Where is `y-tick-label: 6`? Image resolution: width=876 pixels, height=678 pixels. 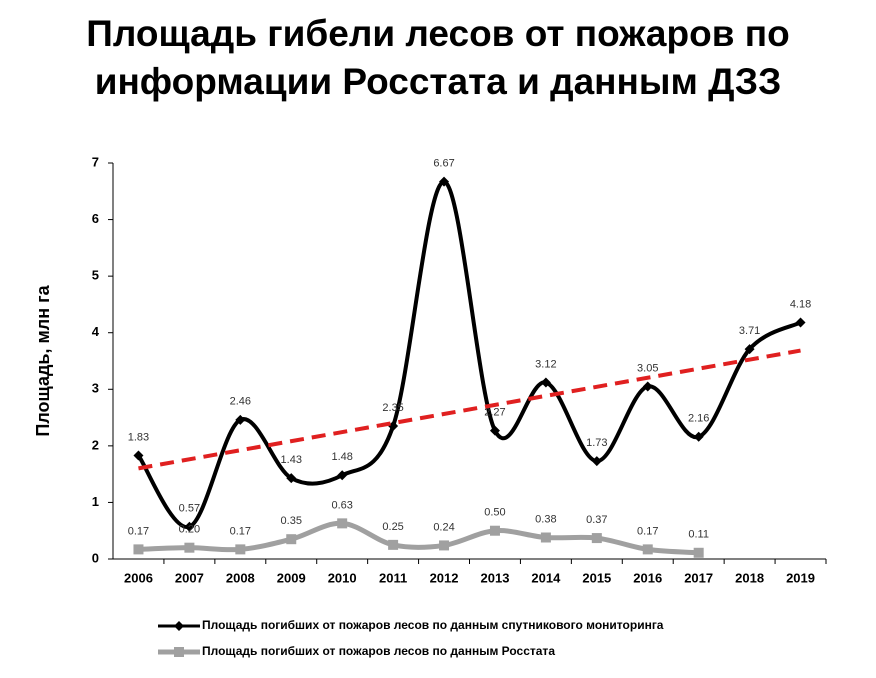 y-tick-label: 6 is located at coordinates (95, 218).